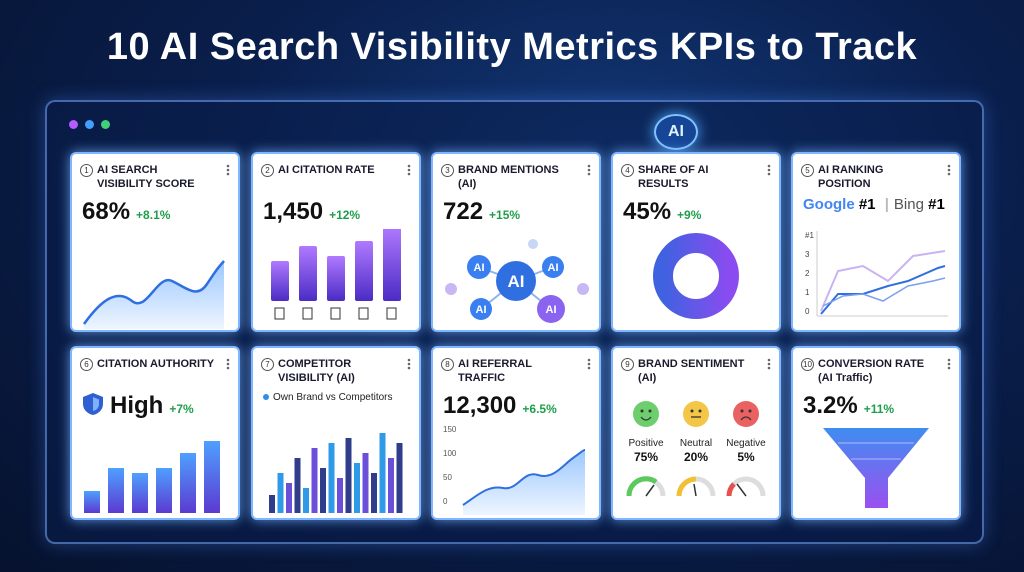 The image size is (1024, 572). What do you see at coordinates (86, 170) in the screenshot?
I see `card-number: 1` at bounding box center [86, 170].